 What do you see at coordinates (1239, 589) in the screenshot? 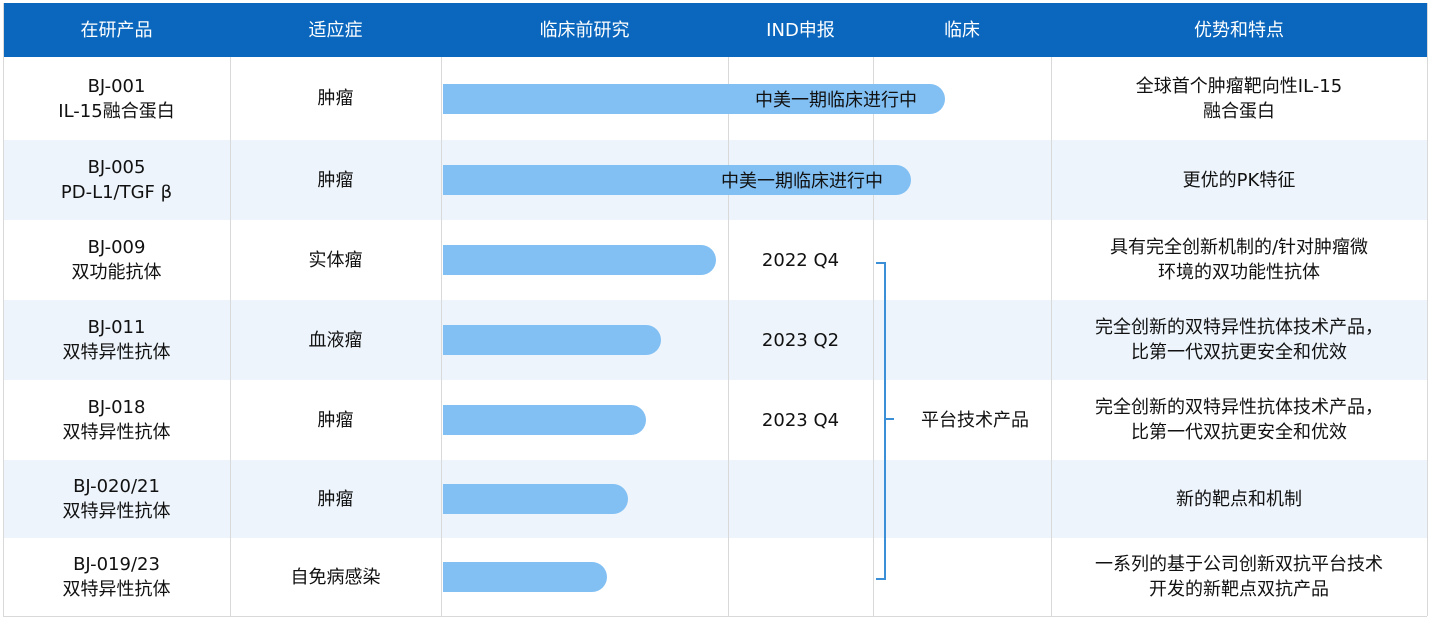
I see `feature-line: 开发的新靶点双抗产品` at bounding box center [1239, 589].